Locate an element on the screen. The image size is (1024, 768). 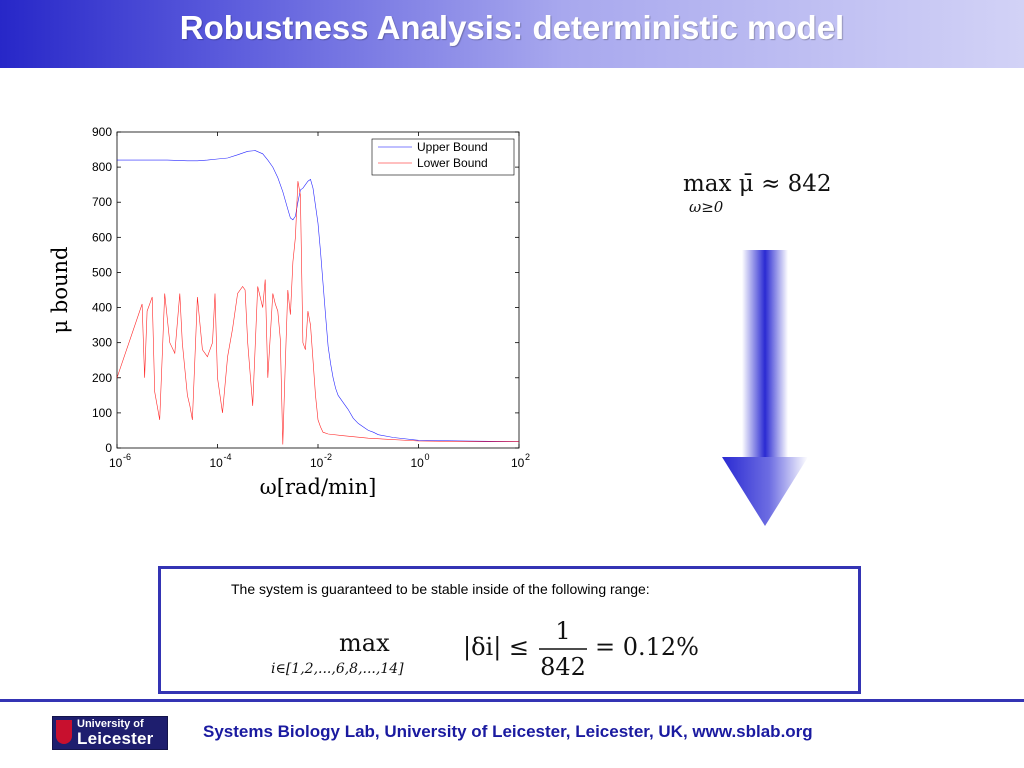
x-tick-label-exponent: -4 is located at coordinates (228, 457).